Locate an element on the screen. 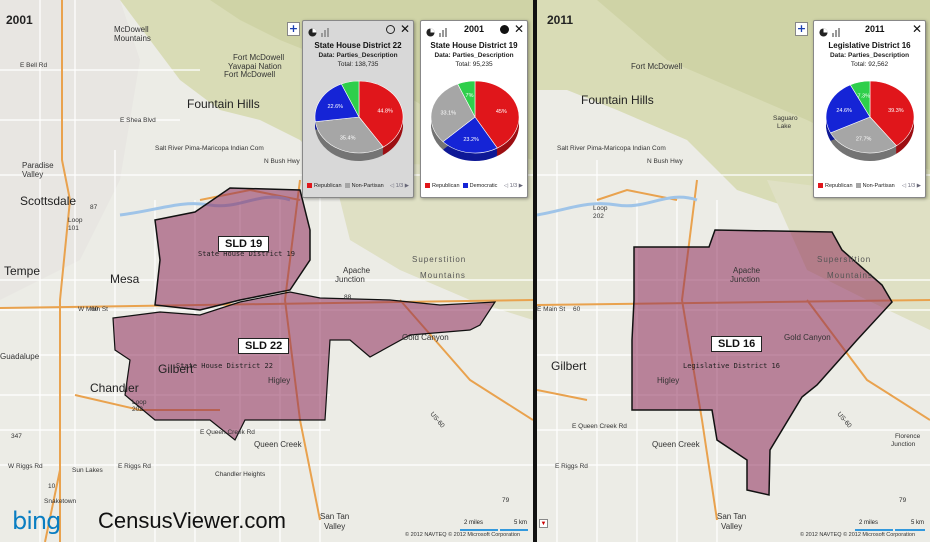 This screenshot has height=542, width=930. district-label-19: SLD 19 is located at coordinates (244, 244).